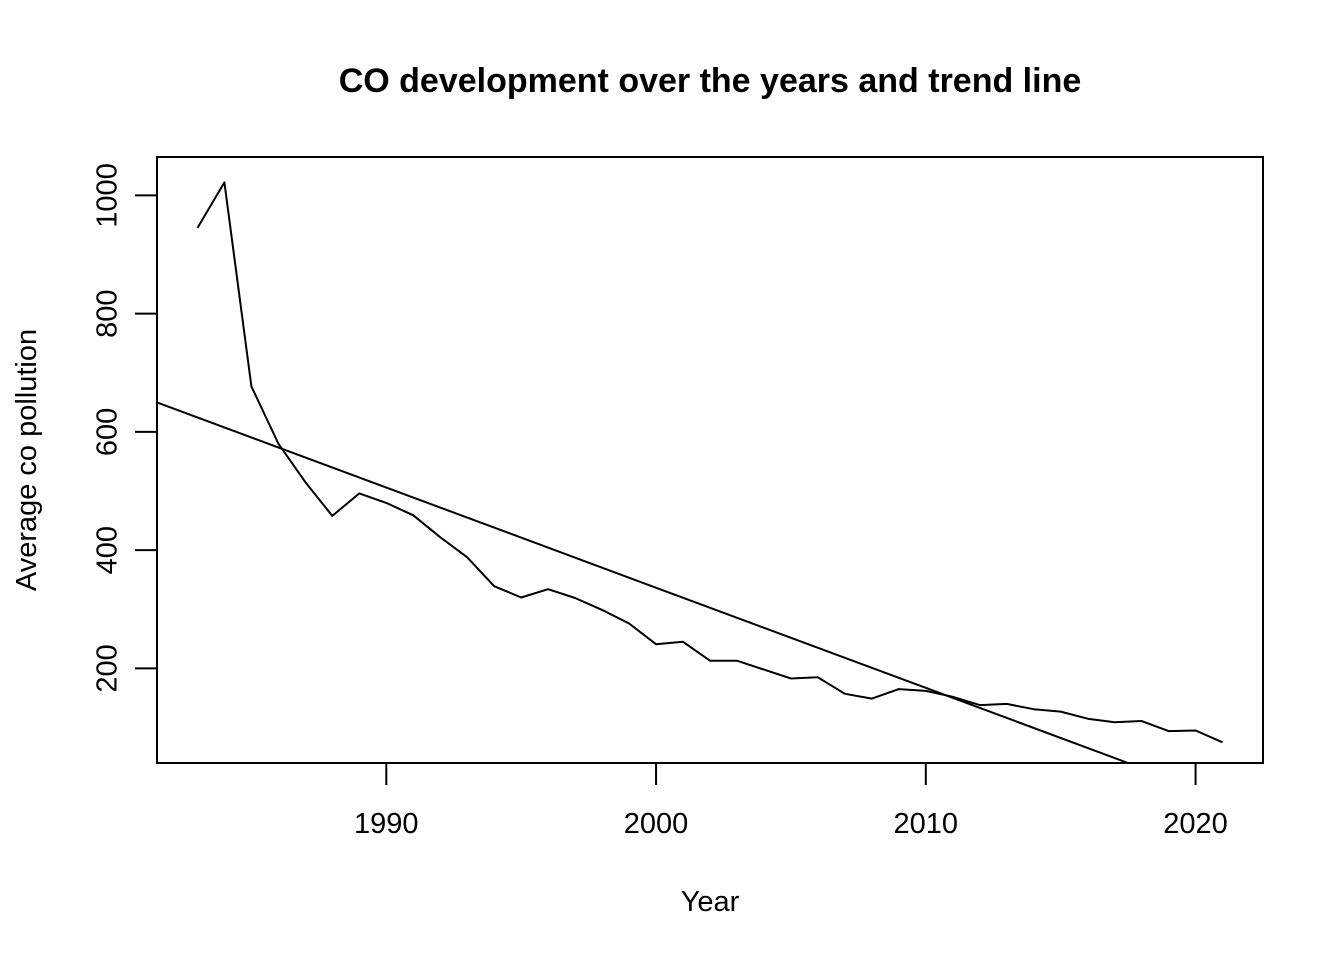 The image size is (1344, 960). Describe the element at coordinates (108, 313) in the screenshot. I see `y-tick-label: 800` at that location.